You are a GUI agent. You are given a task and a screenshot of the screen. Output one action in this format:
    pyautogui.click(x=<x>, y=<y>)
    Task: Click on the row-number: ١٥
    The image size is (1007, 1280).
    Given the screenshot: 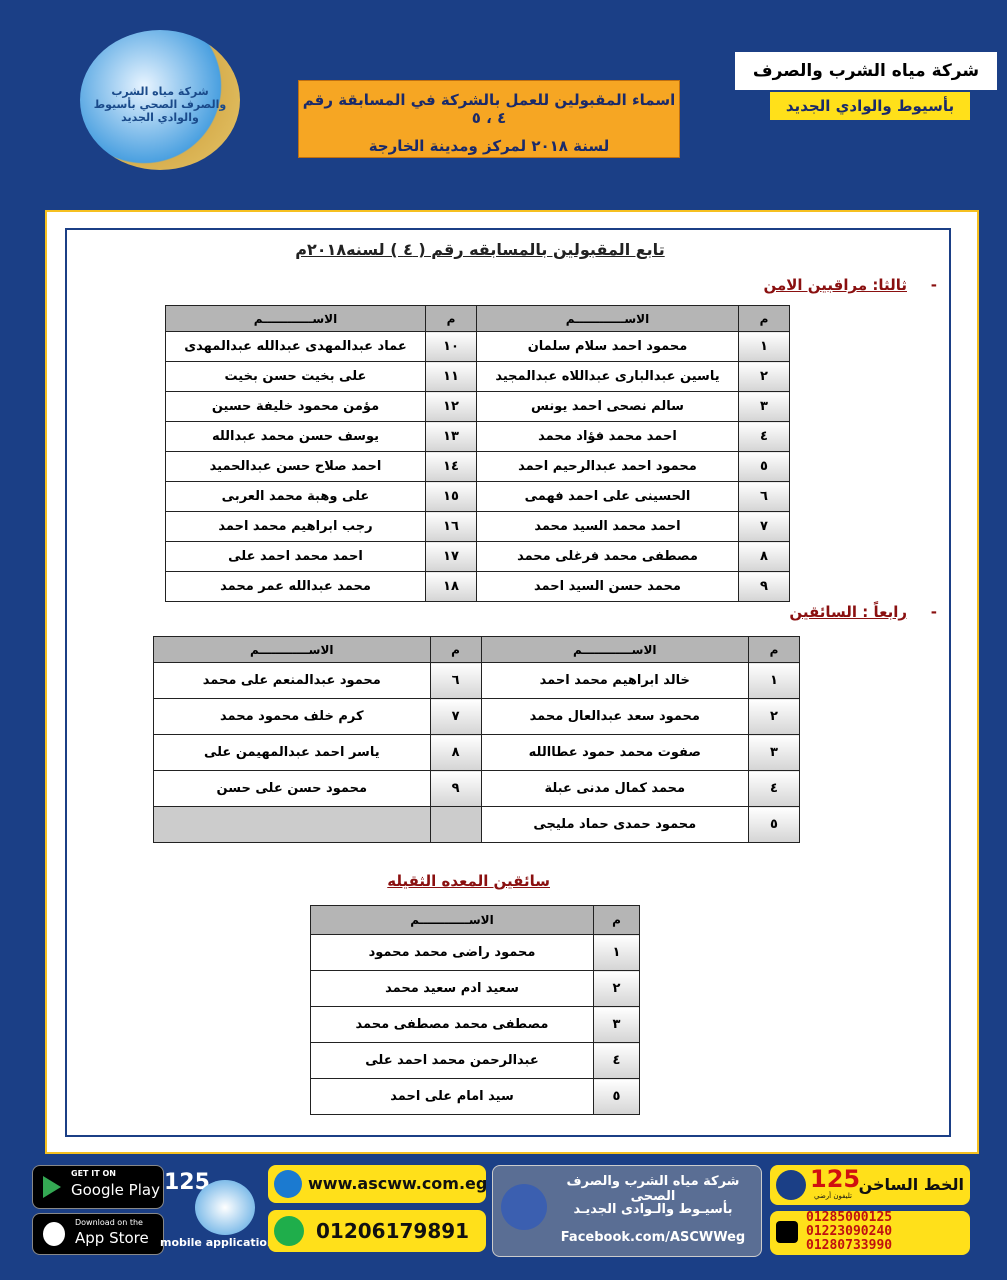 What is the action you would take?
    pyautogui.click(x=450, y=496)
    